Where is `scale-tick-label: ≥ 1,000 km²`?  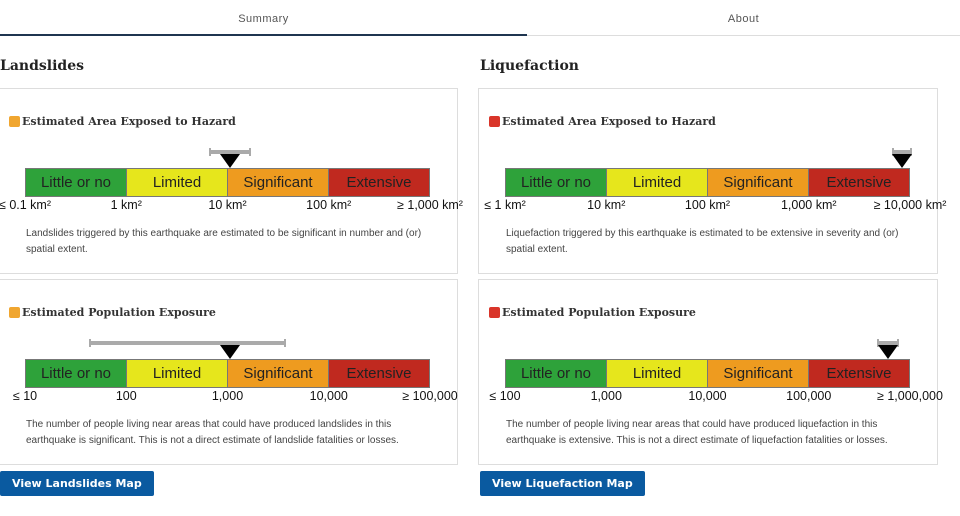 scale-tick-label: ≥ 1,000 km² is located at coordinates (430, 205).